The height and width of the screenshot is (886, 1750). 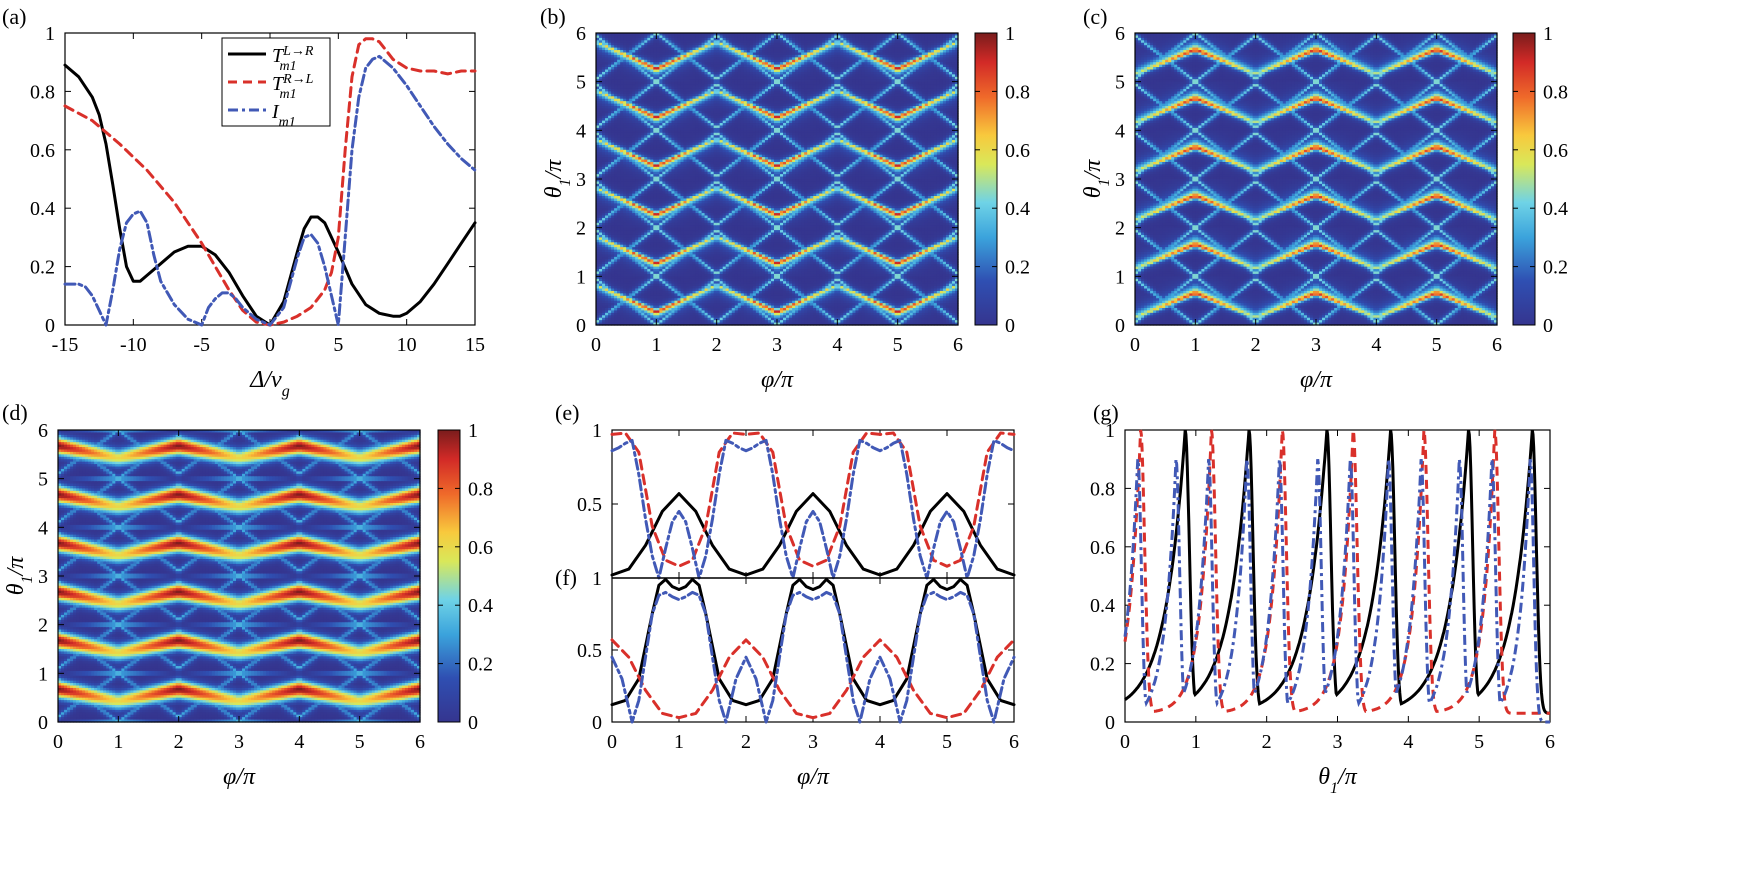 What do you see at coordinates (338, 345) in the screenshot?
I see `x-tick-label: 5` at bounding box center [338, 345].